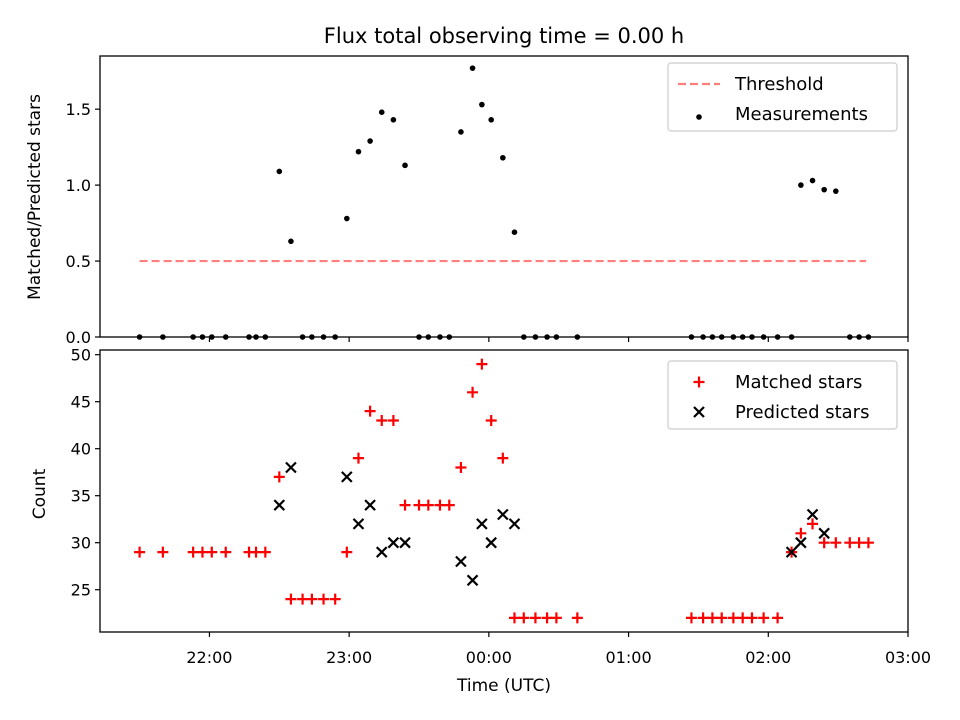 Image resolution: width=960 pixels, height=720 pixels. What do you see at coordinates (81, 590) in the screenshot?
I see `bottom-y-tick-label: 25` at bounding box center [81, 590].